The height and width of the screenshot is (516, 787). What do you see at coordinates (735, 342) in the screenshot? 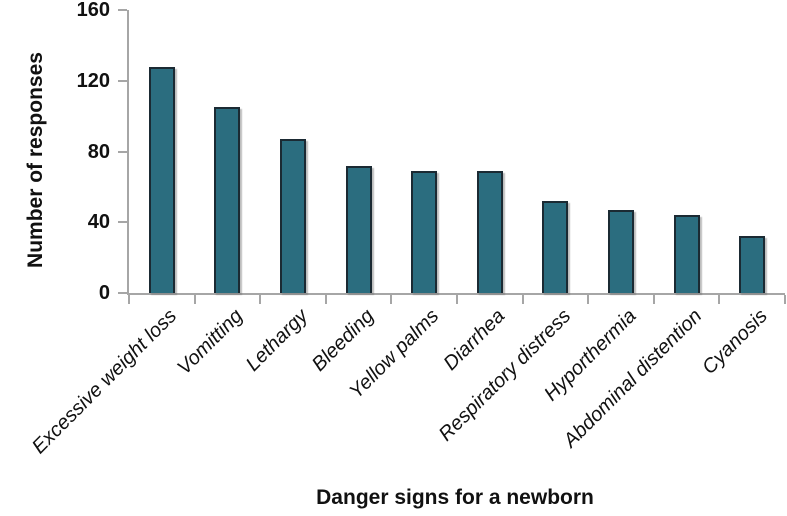
I see `x-tick-label: Cyanosis` at bounding box center [735, 342].